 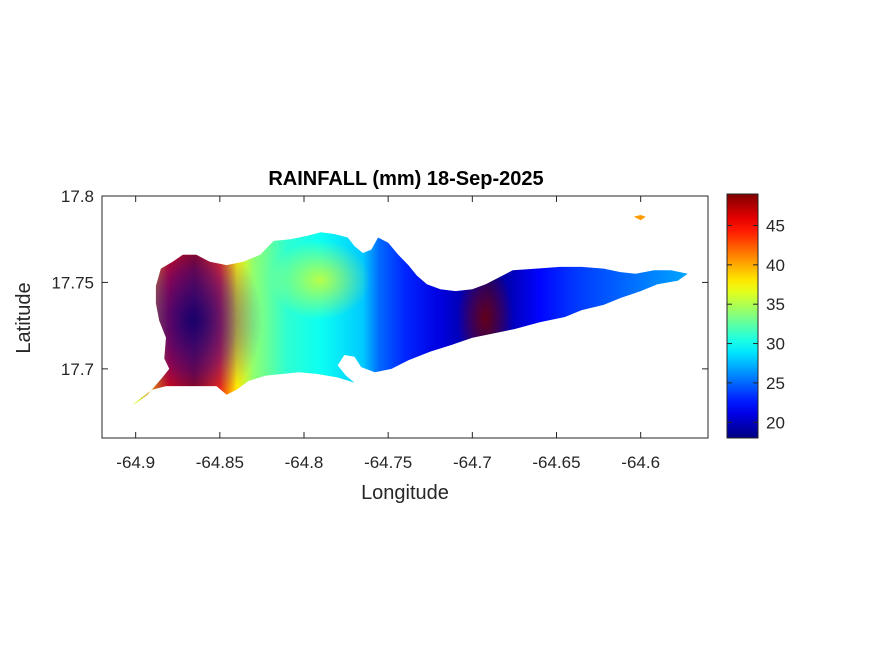 What do you see at coordinates (320, 280) in the screenshot?
I see `central-yellow-band` at bounding box center [320, 280].